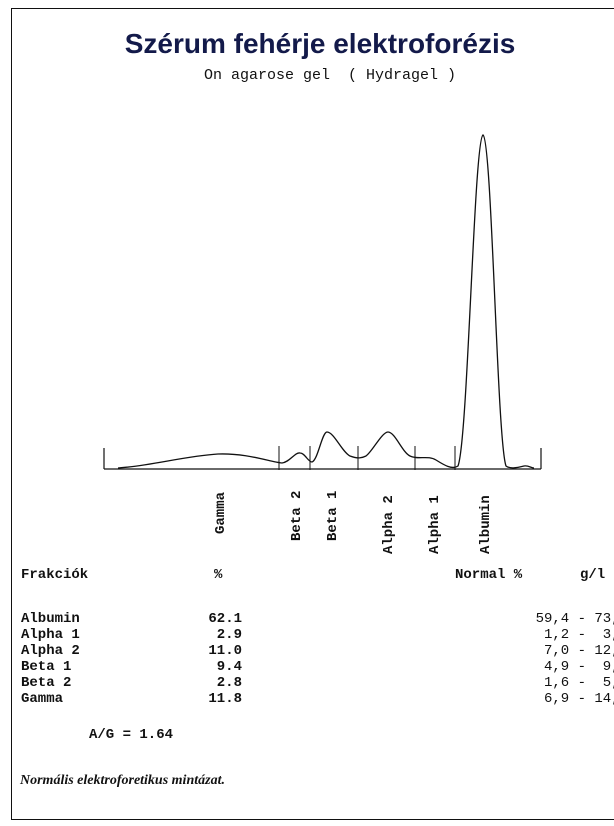 This screenshot has width=614, height=826. What do you see at coordinates (218, 575) in the screenshot?
I see `header-percent: %` at bounding box center [218, 575].